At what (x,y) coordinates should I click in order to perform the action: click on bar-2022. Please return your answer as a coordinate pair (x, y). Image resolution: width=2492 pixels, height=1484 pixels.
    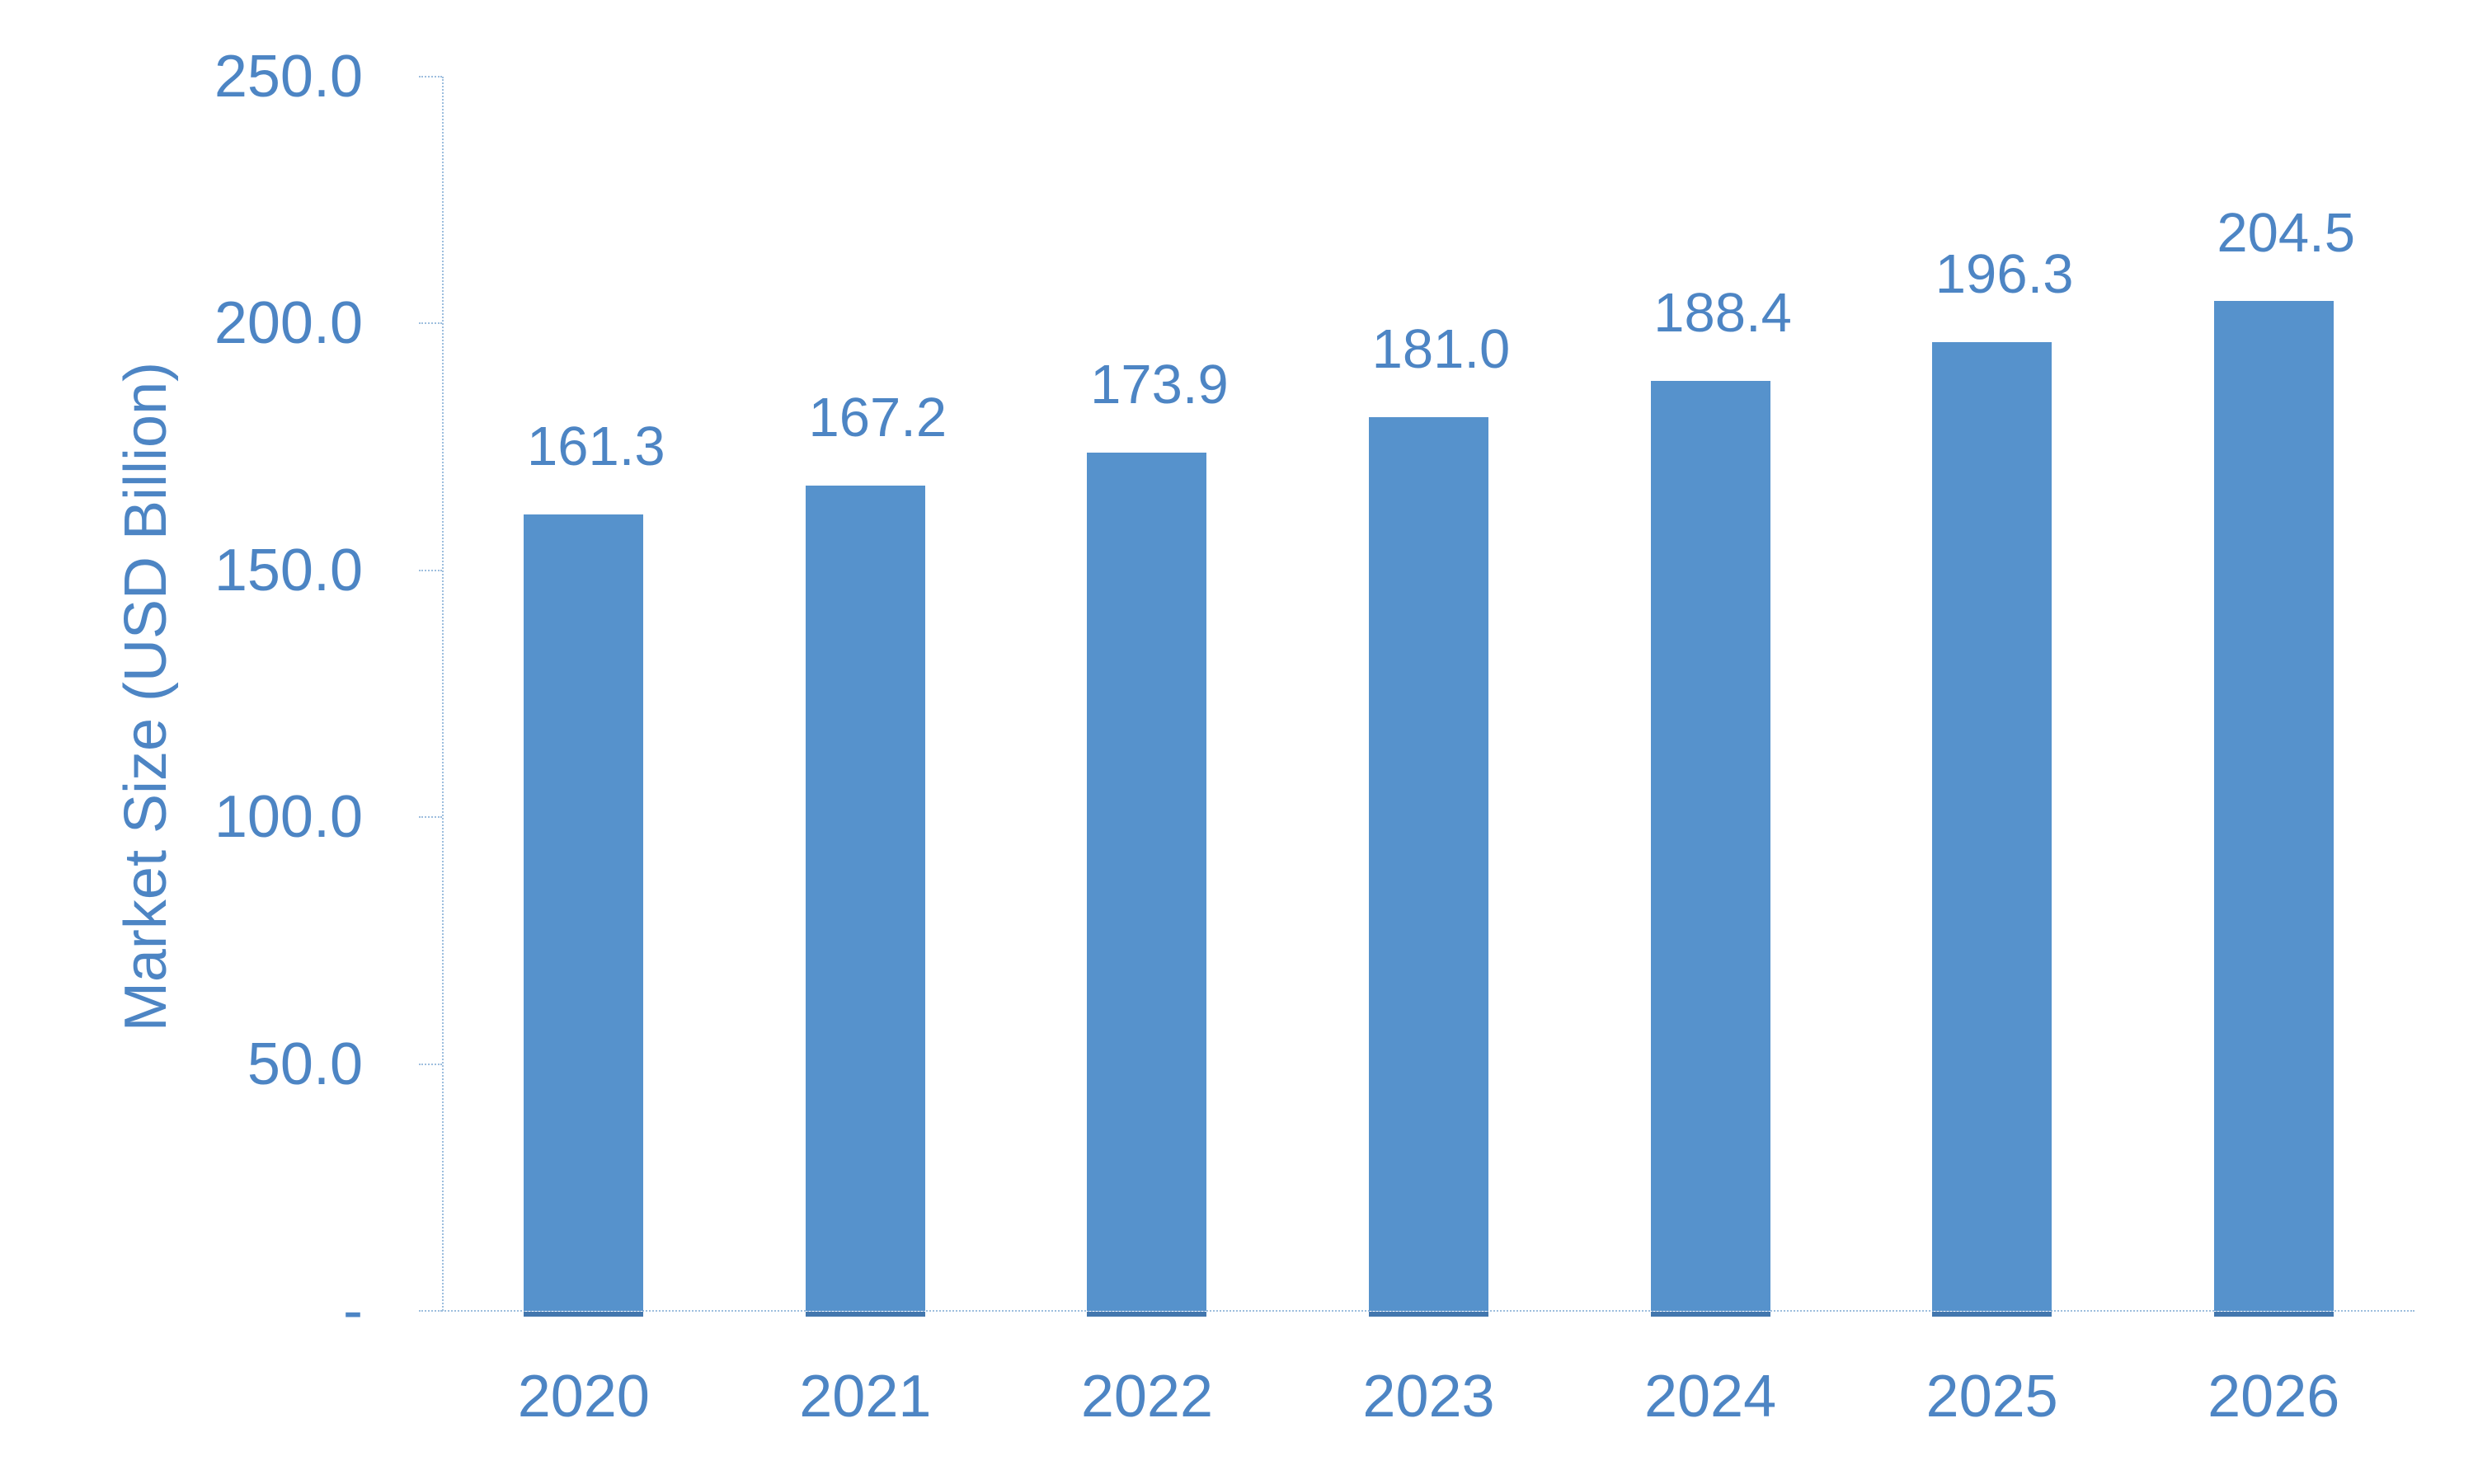
    Looking at the image, I should click on (1147, 881).